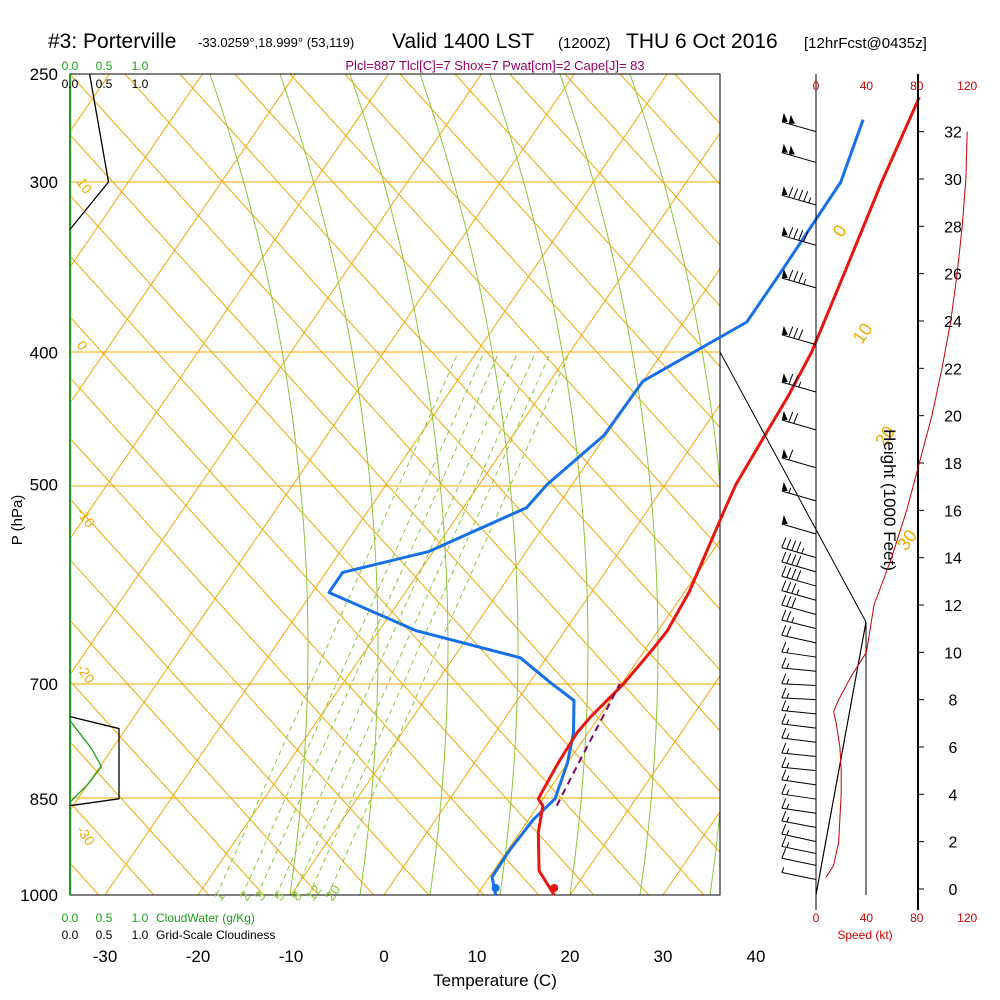  What do you see at coordinates (953, 606) in the screenshot?
I see `height-tick-label: 12` at bounding box center [953, 606].